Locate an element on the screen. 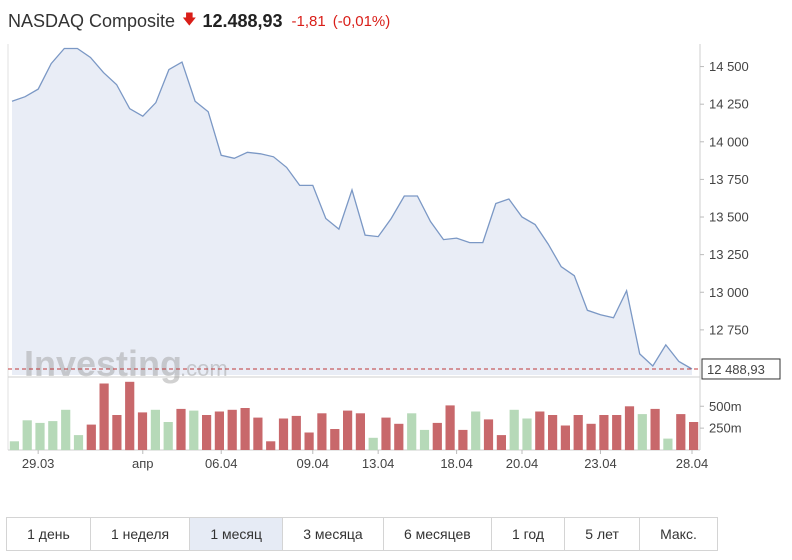  watermark-brand: Investing is located at coordinates (103, 363).